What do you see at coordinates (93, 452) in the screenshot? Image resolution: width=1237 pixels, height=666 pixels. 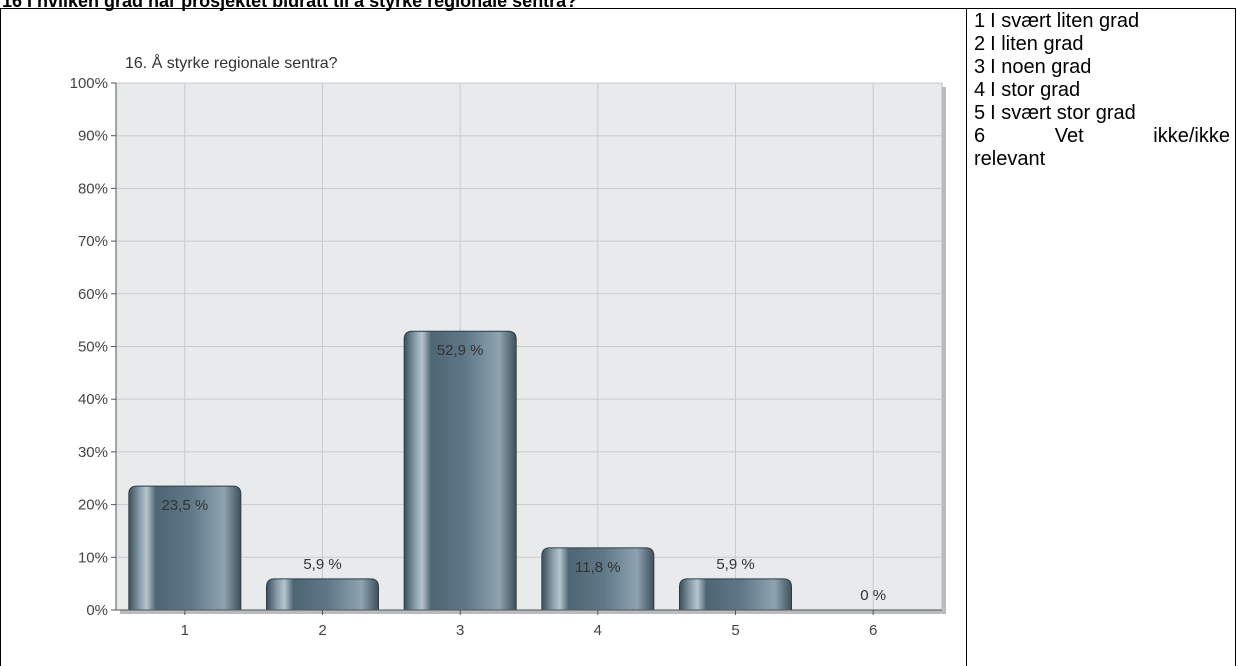 I see `y-tick-label: 30%` at bounding box center [93, 452].